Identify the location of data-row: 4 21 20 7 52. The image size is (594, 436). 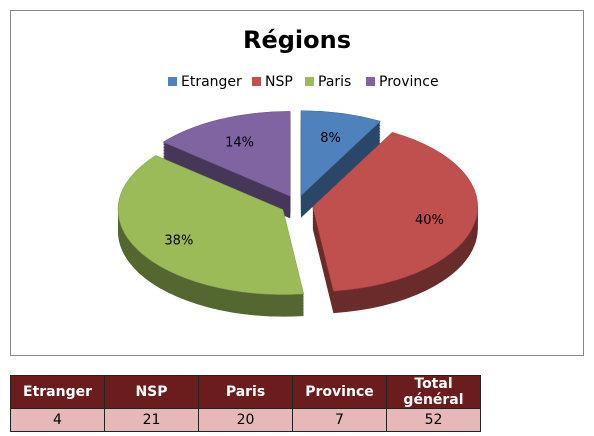
(245, 420).